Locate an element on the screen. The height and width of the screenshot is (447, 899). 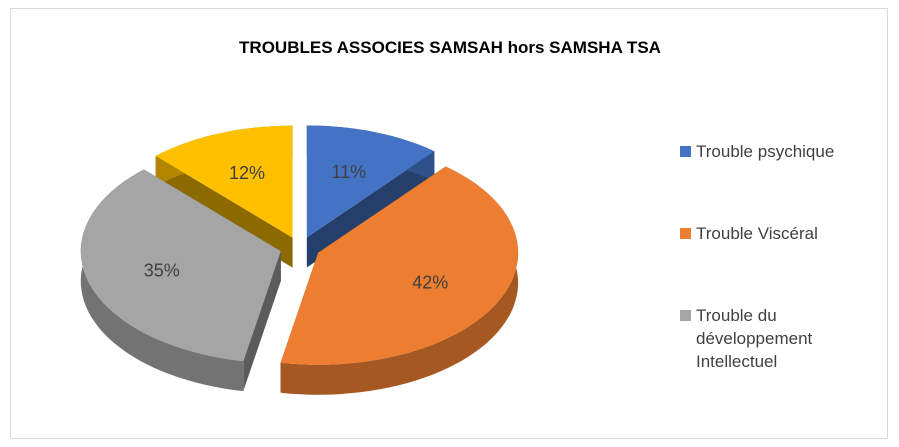
slice: 42% is located at coordinates (399, 280).